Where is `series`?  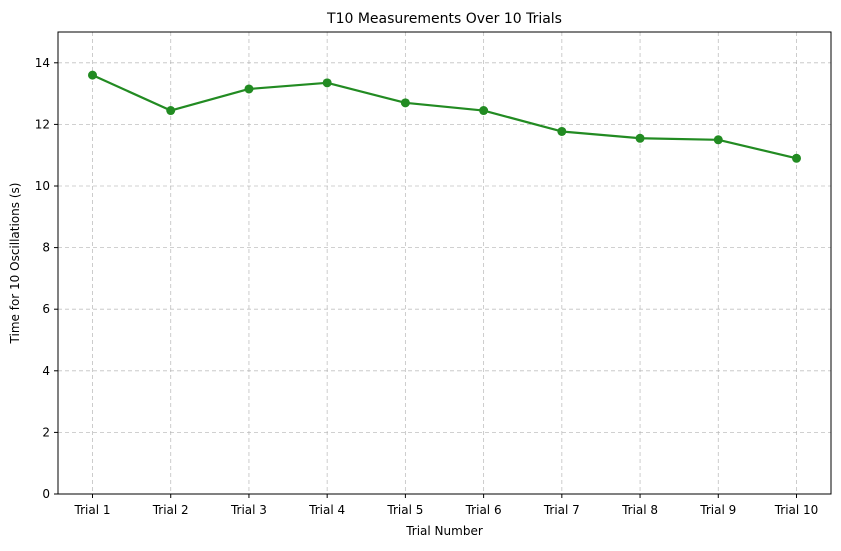 series is located at coordinates (444, 116).